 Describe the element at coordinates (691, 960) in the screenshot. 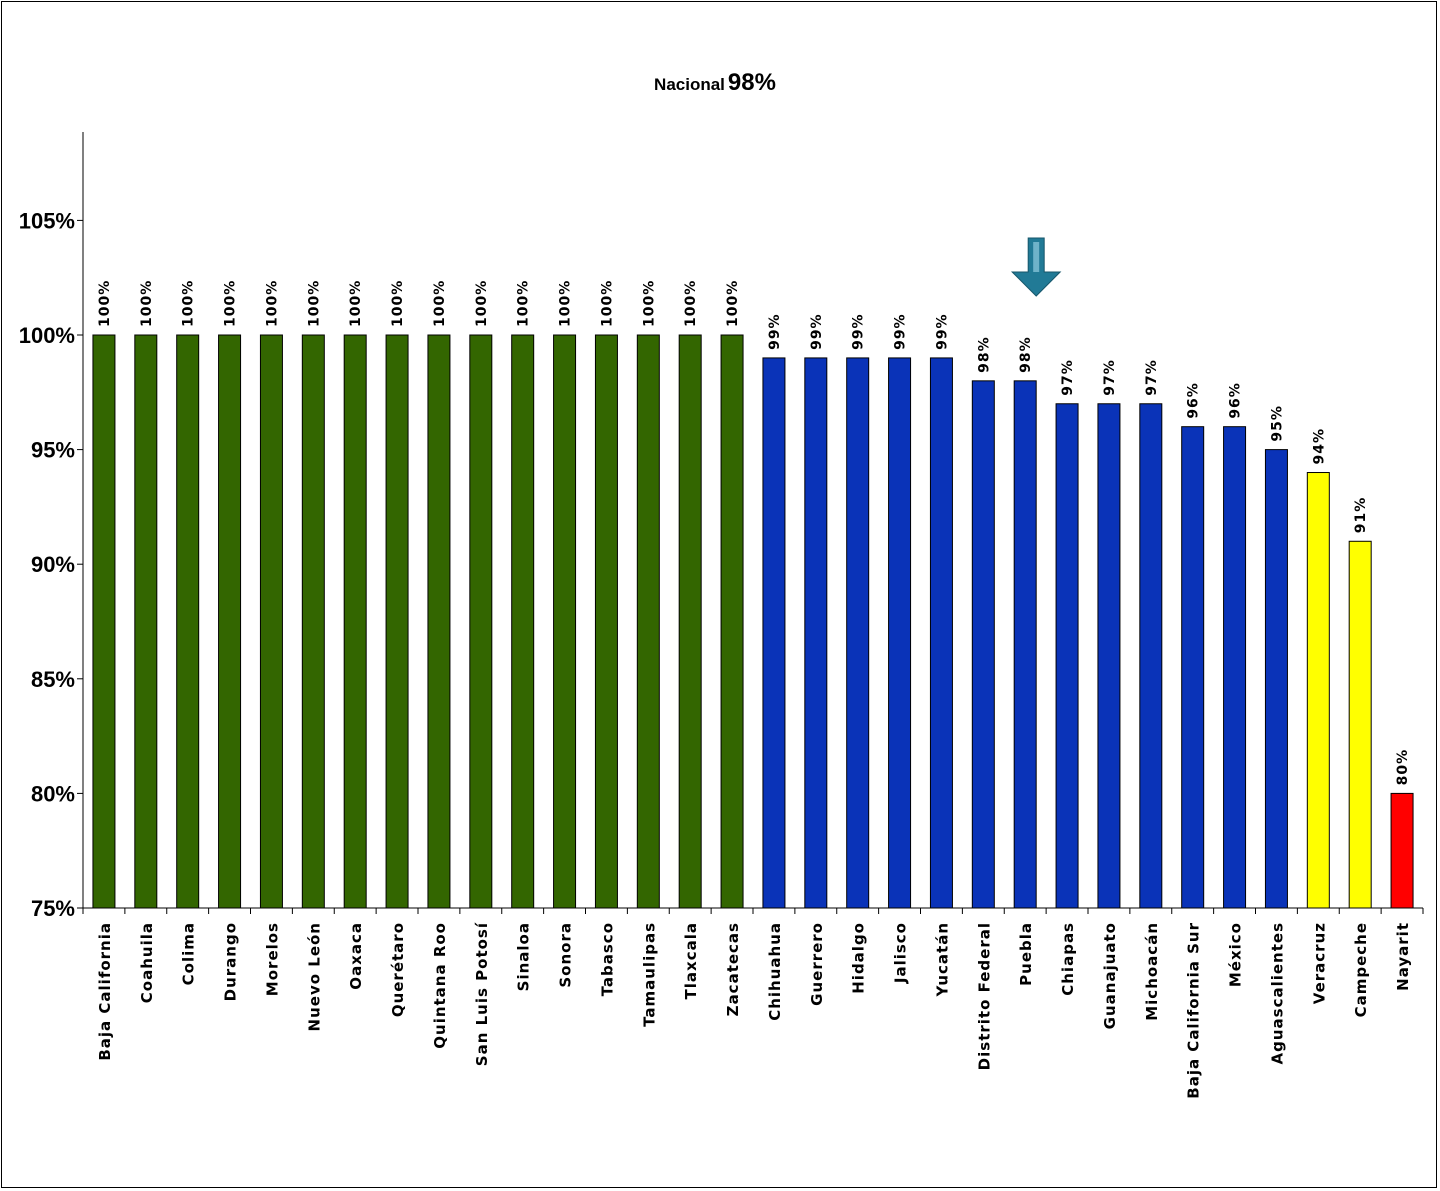

I see `x-tick-label: Tlaxcala` at that location.